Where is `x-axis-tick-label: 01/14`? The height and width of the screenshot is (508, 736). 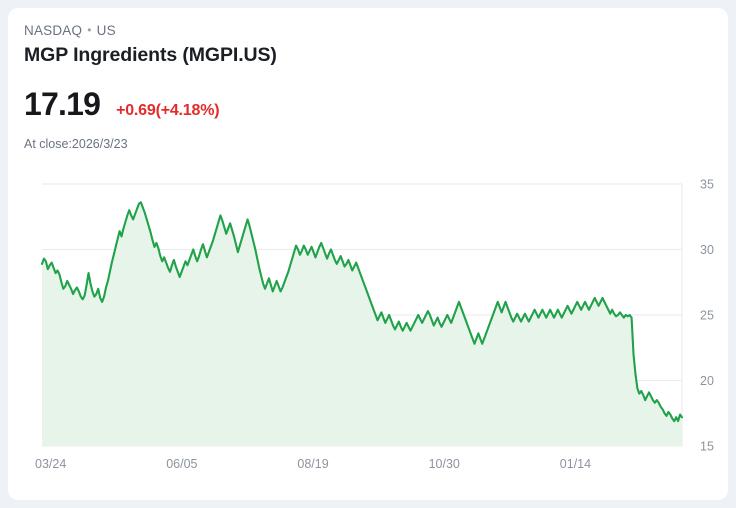
x-axis-tick-label: 01/14 is located at coordinates (575, 464).